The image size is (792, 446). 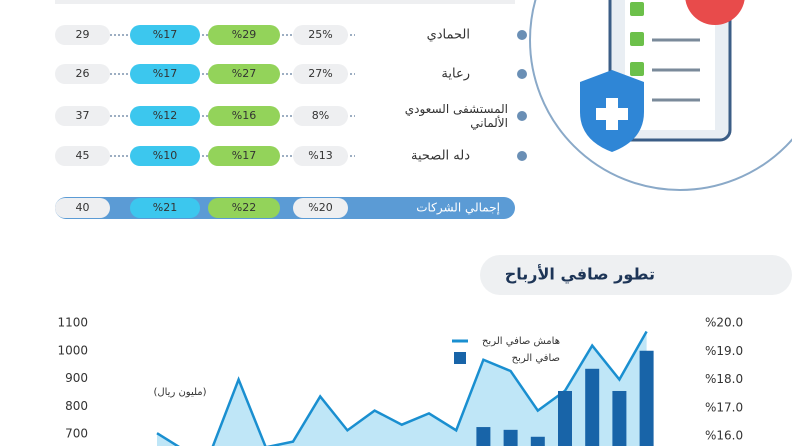 I want to click on green-pill-text: %27, so click(x=244, y=73).